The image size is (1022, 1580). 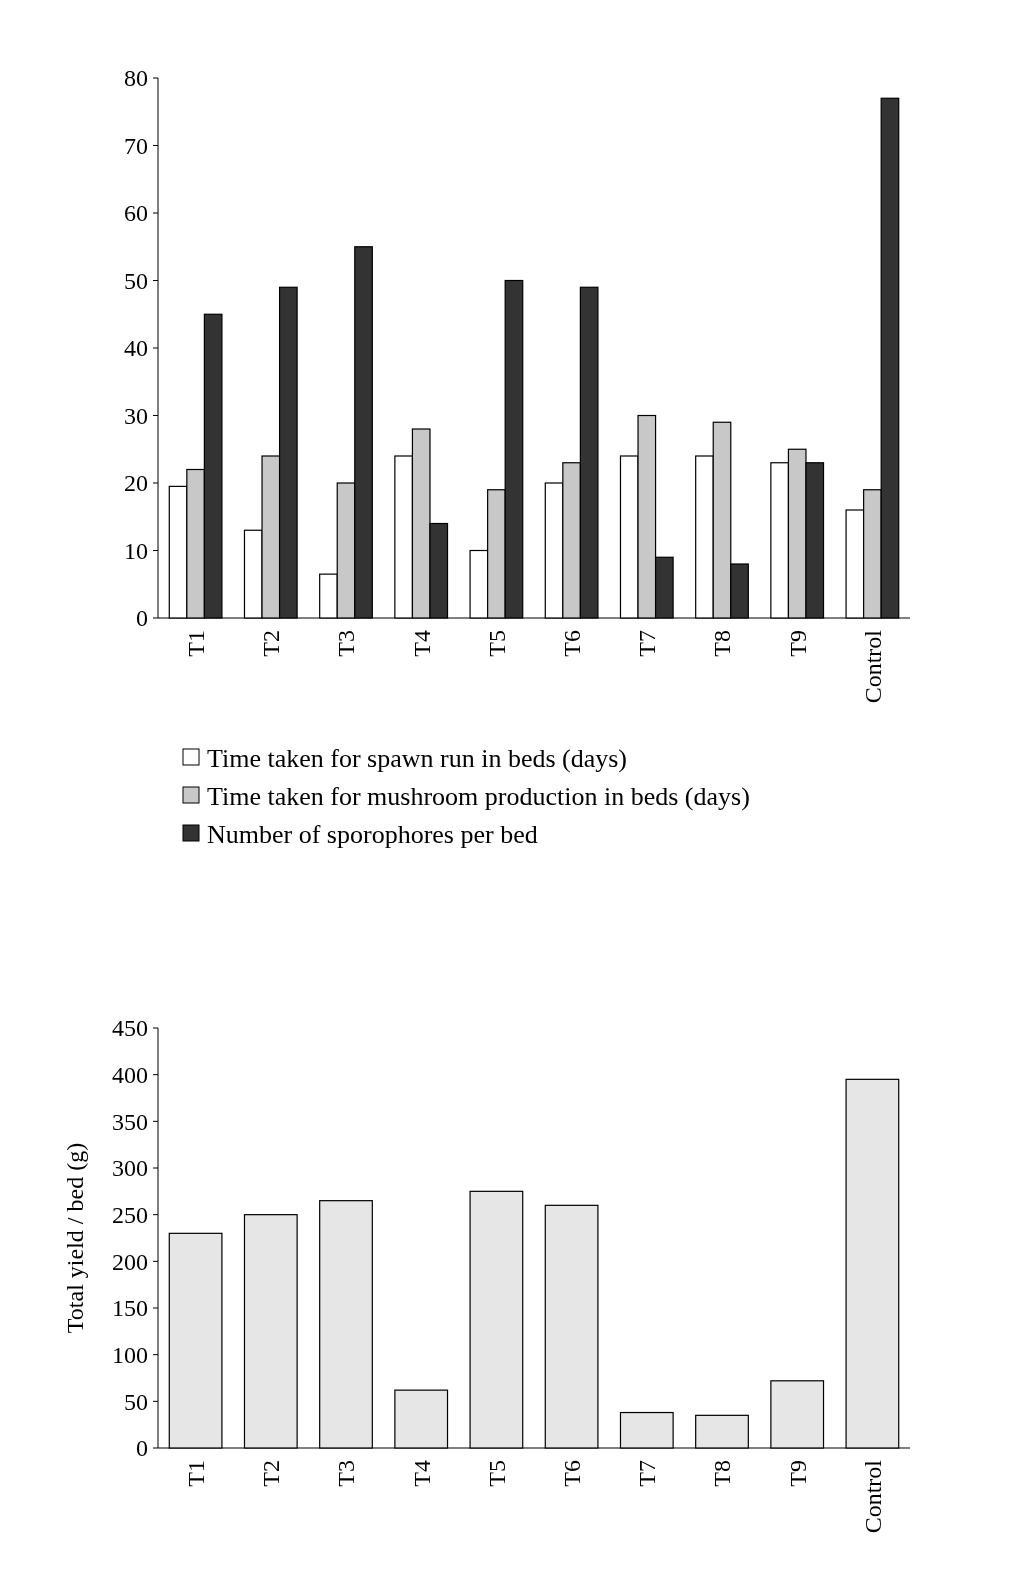 What do you see at coordinates (136, 348) in the screenshot?
I see `y-tick-label: 40` at bounding box center [136, 348].